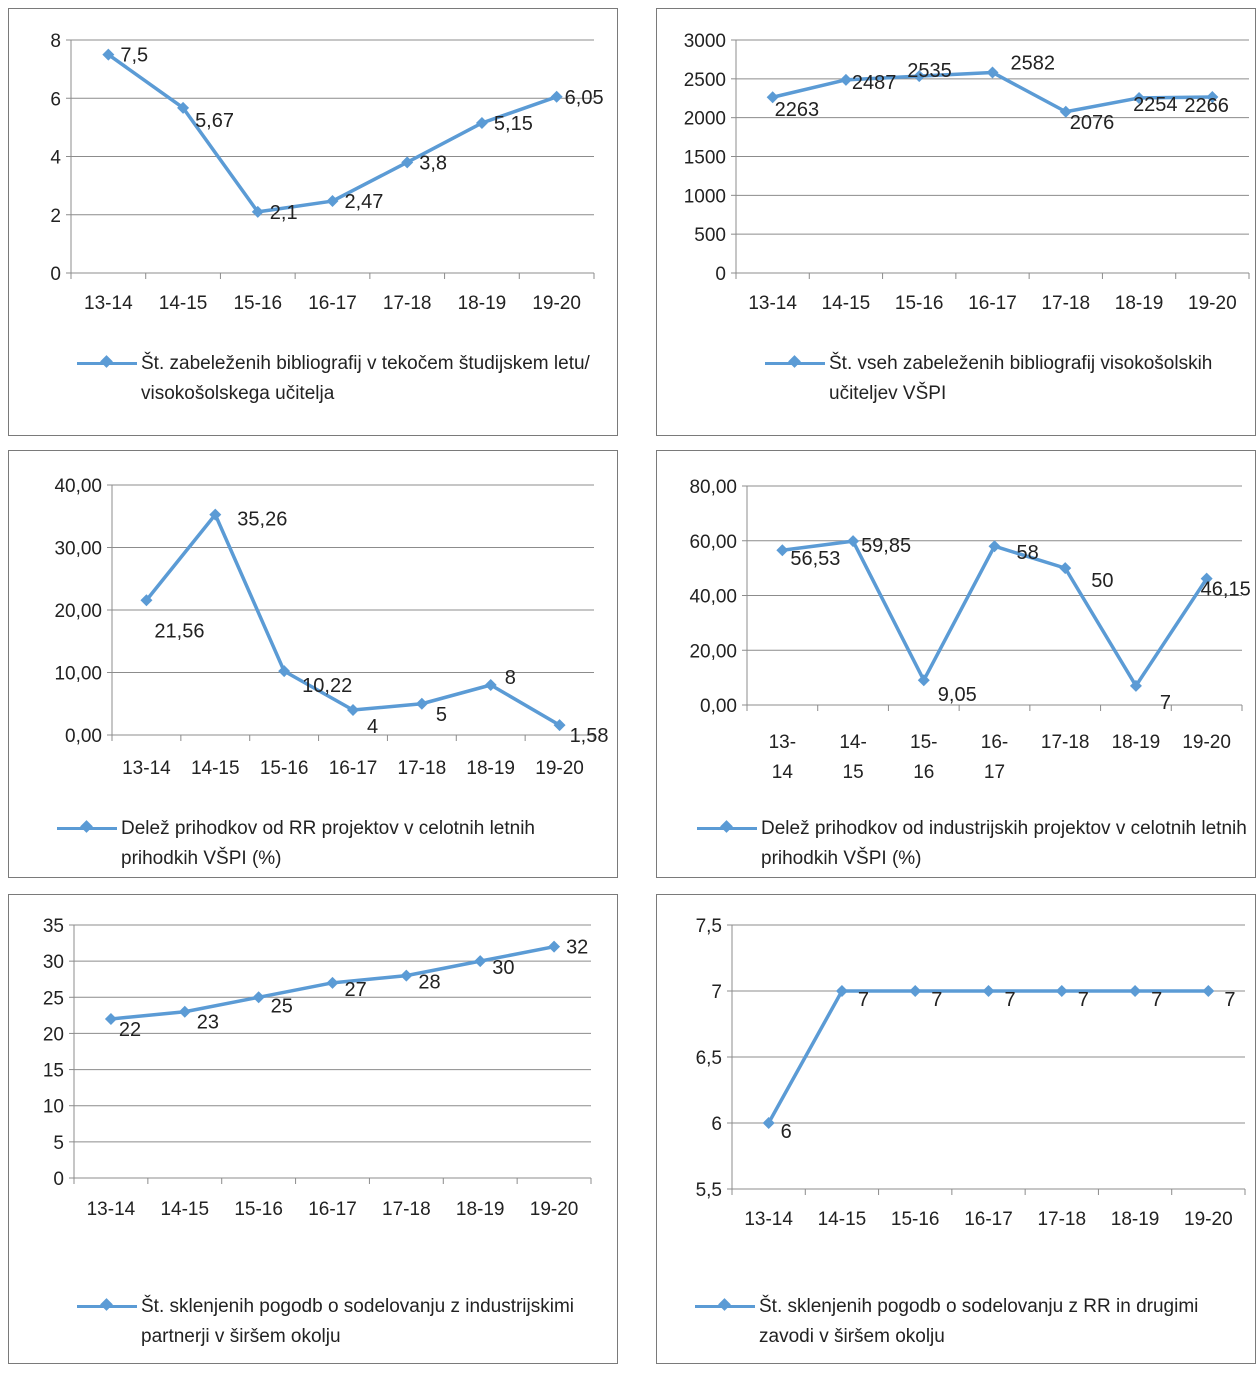 Image resolution: width=1258 pixels, height=1374 pixels. I want to click on x-tick-label: 14-, so click(852, 742).